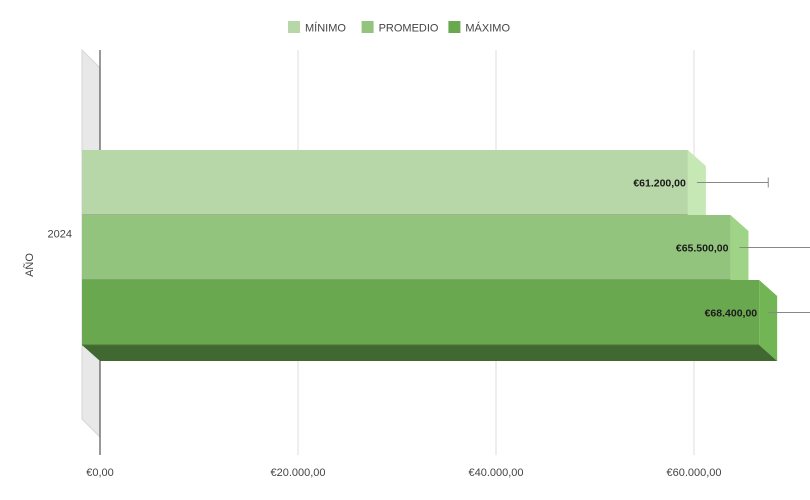 The image size is (810, 500). I want to click on y-axis-categories: 2024, so click(60, 235).